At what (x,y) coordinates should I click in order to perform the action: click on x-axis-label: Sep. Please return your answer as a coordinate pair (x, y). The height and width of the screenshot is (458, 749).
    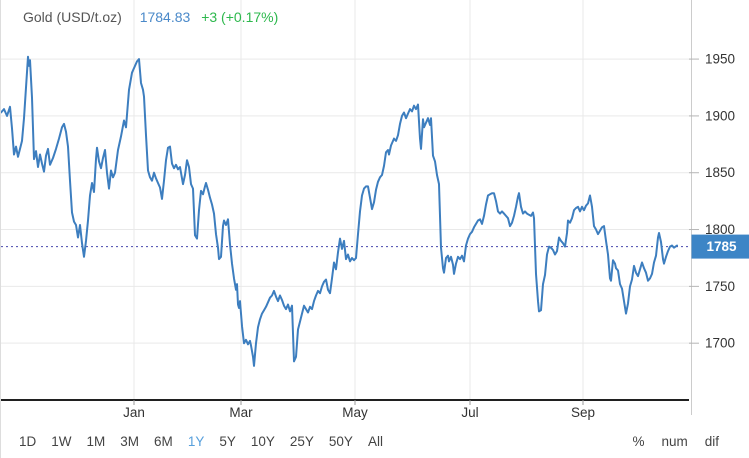
    Looking at the image, I should click on (583, 412).